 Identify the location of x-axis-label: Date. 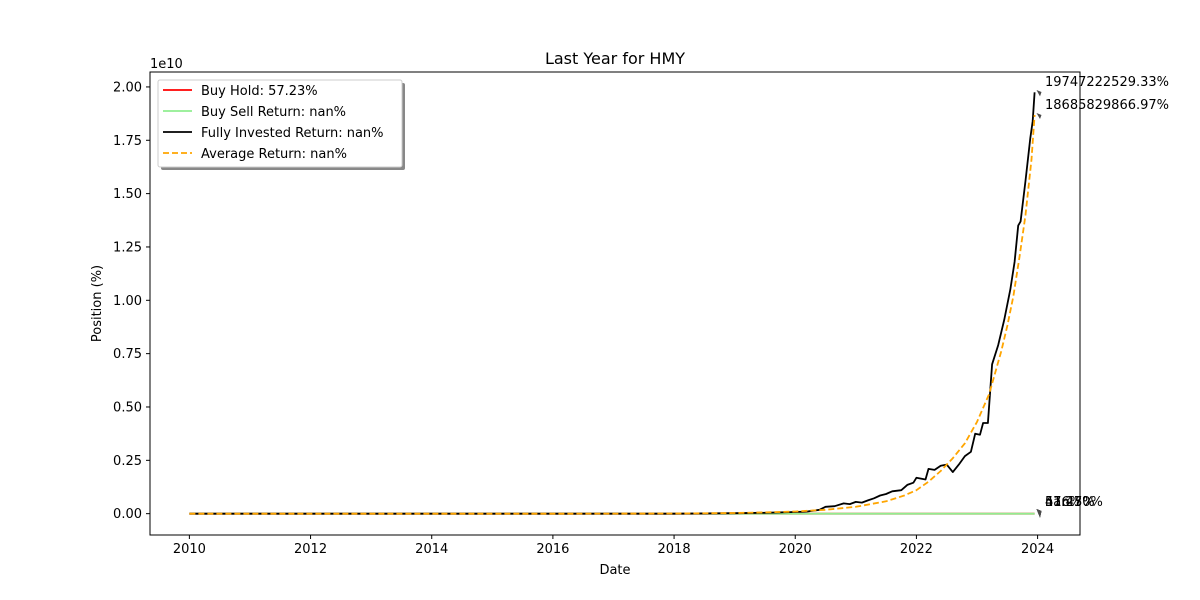
(614, 570).